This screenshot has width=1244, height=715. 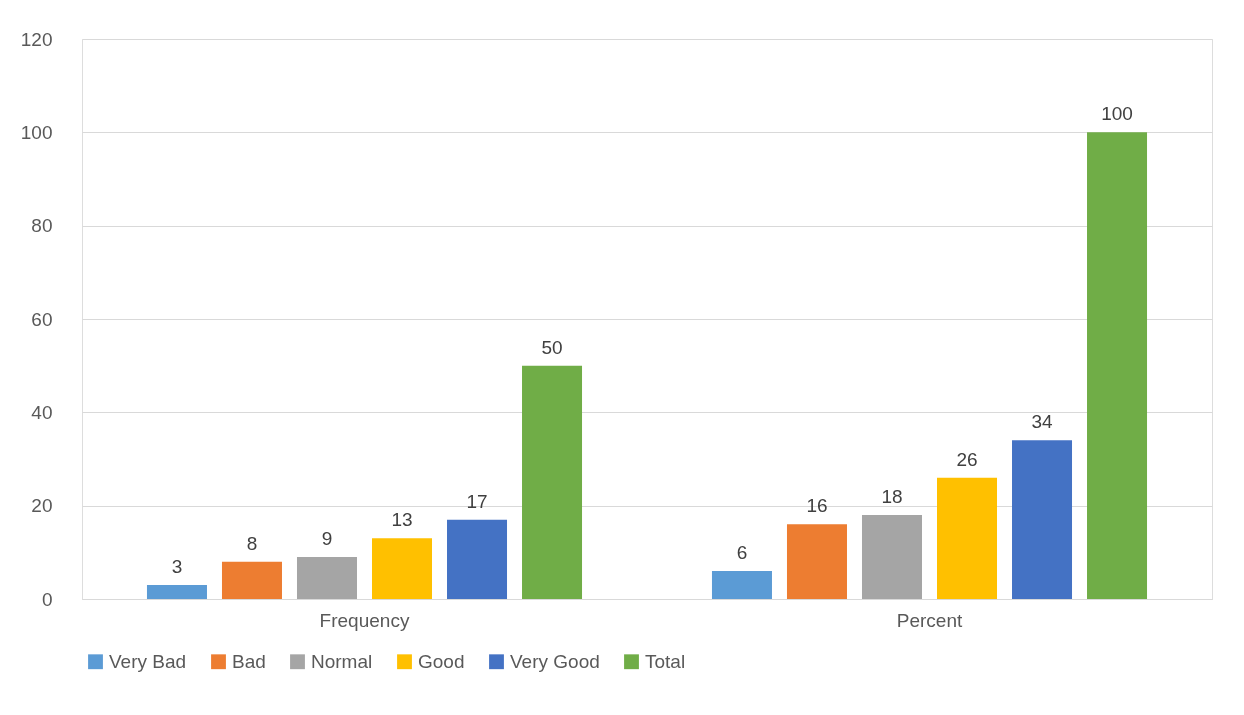 I want to click on data-label: 34, so click(x=1042, y=422).